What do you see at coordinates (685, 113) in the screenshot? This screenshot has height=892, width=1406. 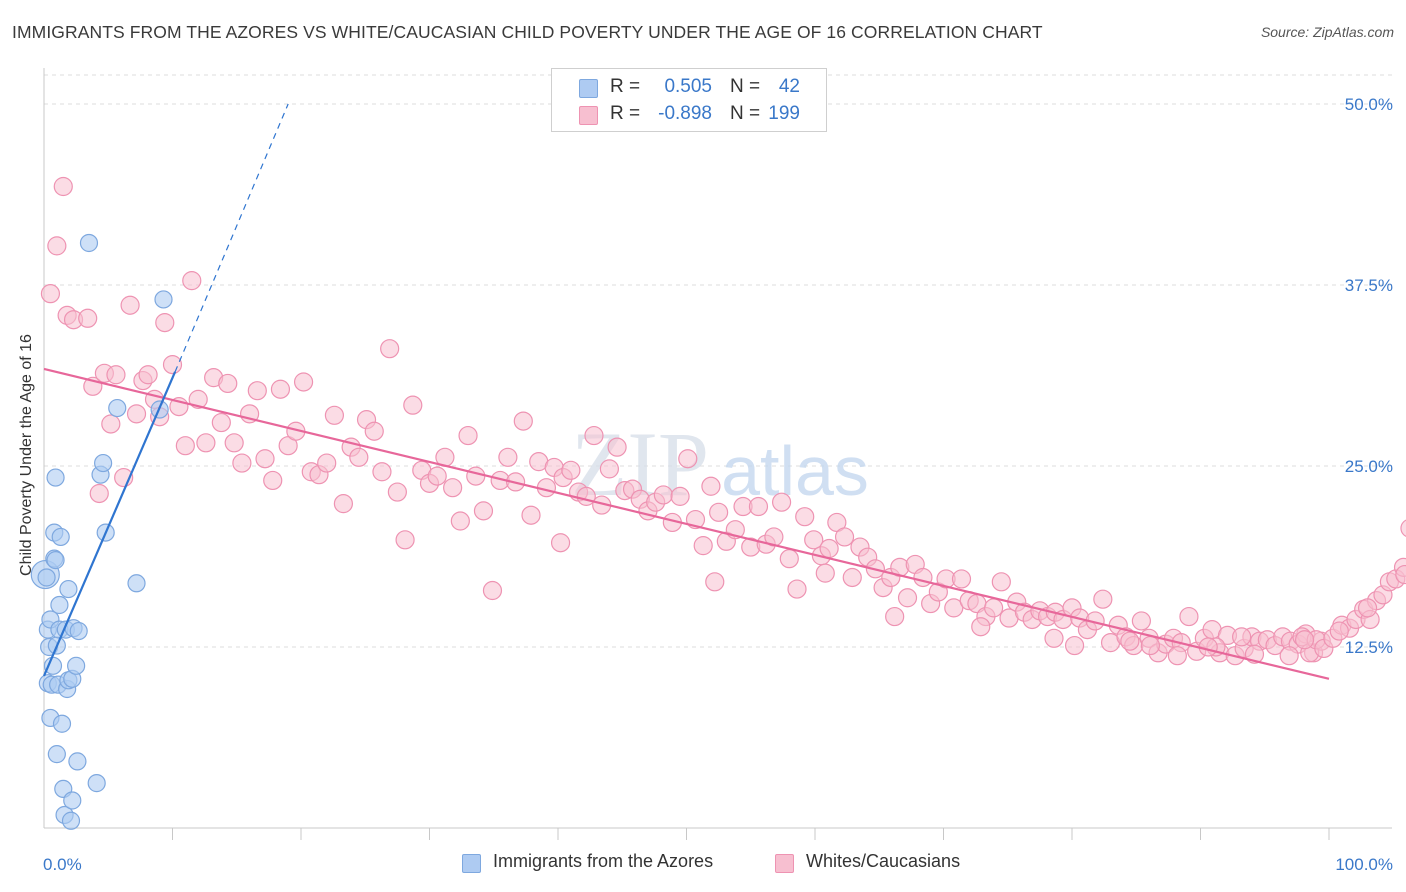 I see `legend-r-value: -0.898` at bounding box center [685, 113].